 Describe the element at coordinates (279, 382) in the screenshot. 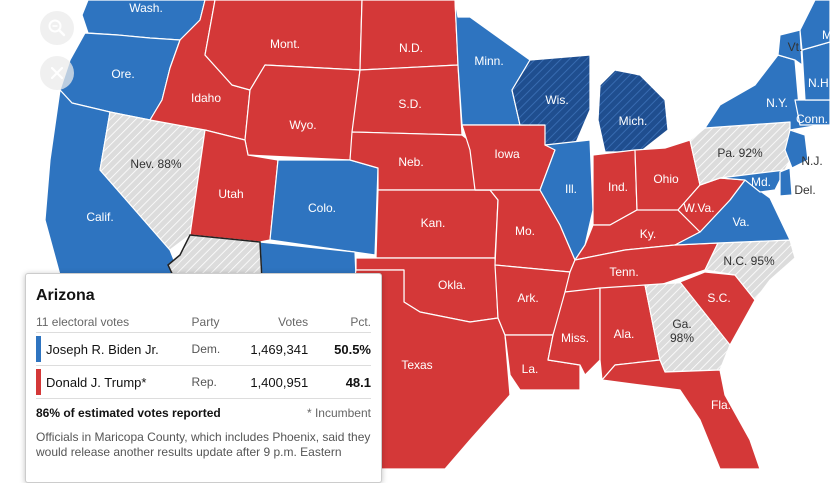

I see `candidate-votes: 1,400,951` at that location.